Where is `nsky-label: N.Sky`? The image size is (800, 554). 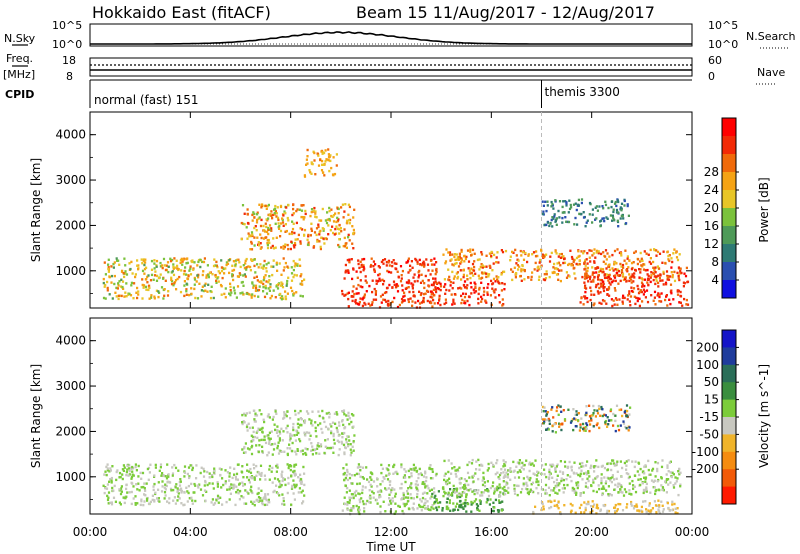 nsky-label: N.Sky is located at coordinates (20, 38).